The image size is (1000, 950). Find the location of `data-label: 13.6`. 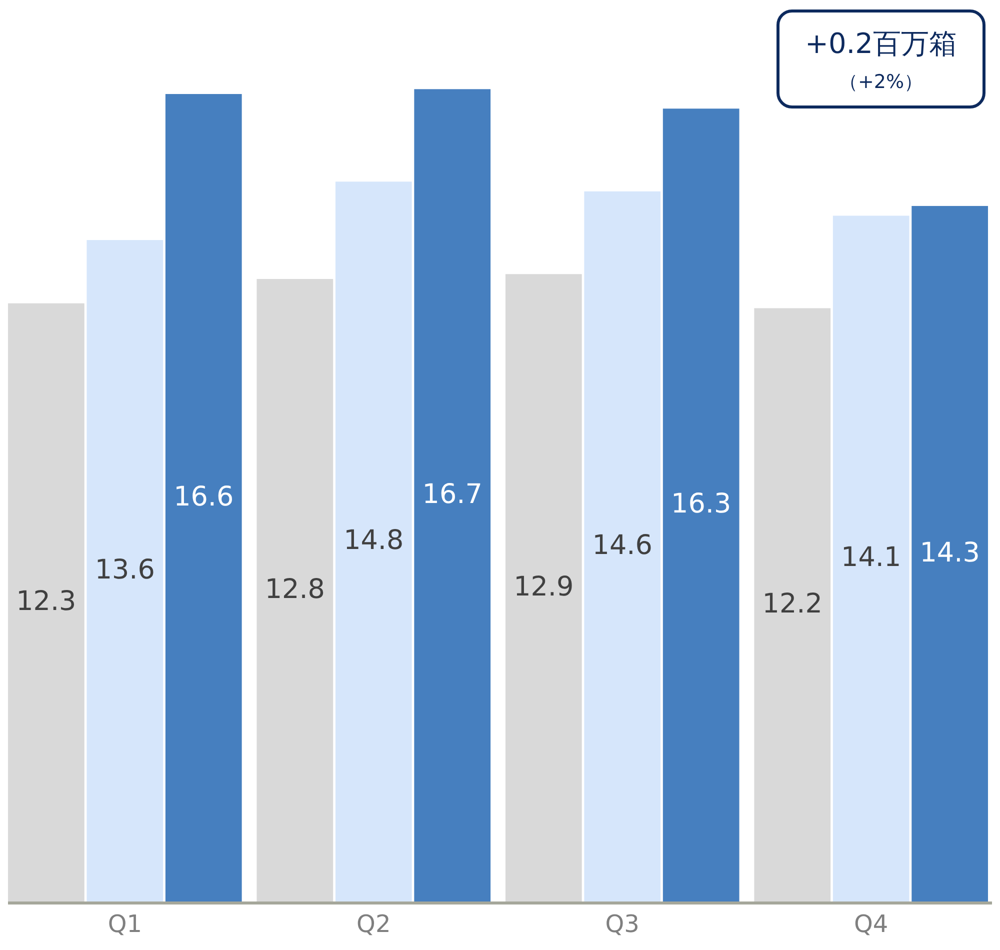

data-label: 13.6 is located at coordinates (124, 570).